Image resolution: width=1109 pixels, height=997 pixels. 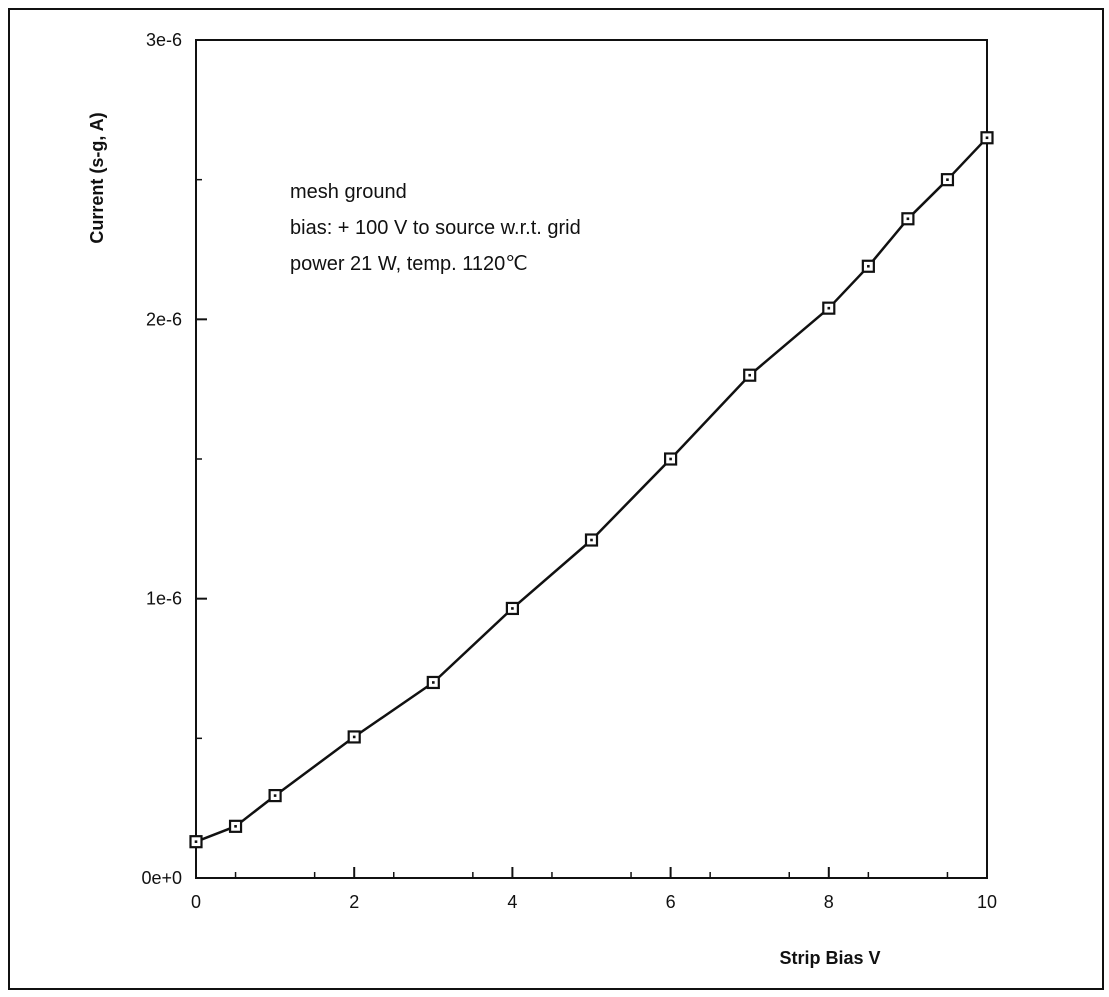 I want to click on x-axis-title: Strip Bias V, so click(x=829, y=958).